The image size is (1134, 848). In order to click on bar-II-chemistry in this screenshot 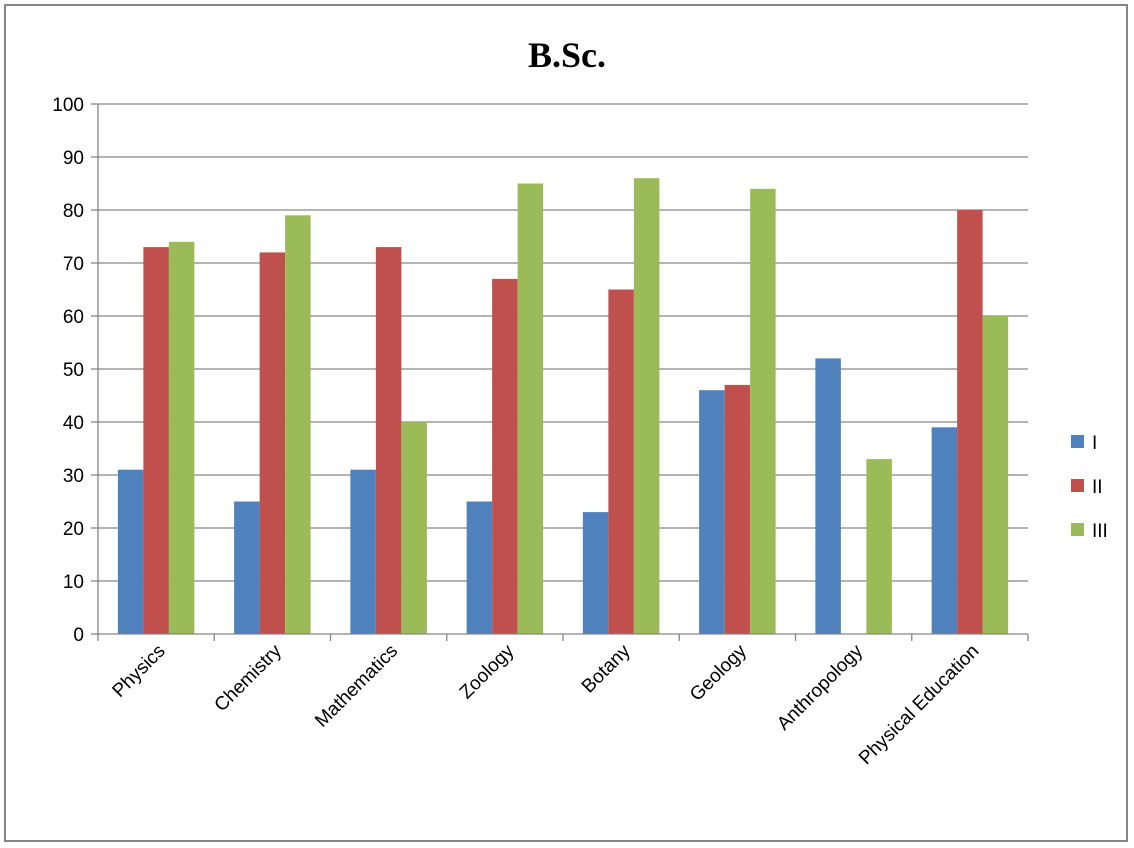, I will do `click(272, 443)`.